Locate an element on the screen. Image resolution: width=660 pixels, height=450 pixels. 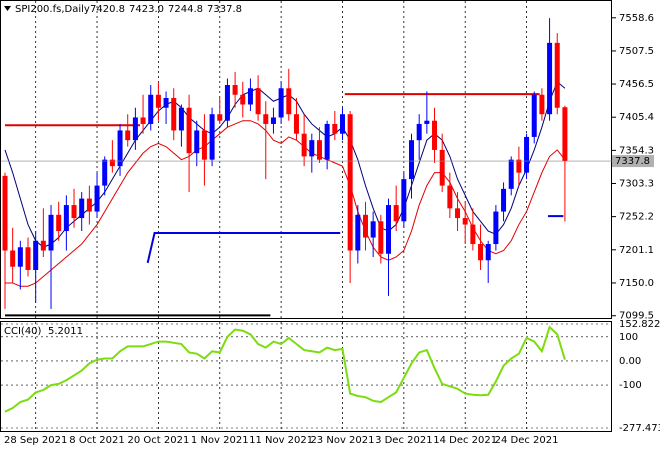
x-tick-label: 1 Nov 2021 is located at coordinates (220, 440).